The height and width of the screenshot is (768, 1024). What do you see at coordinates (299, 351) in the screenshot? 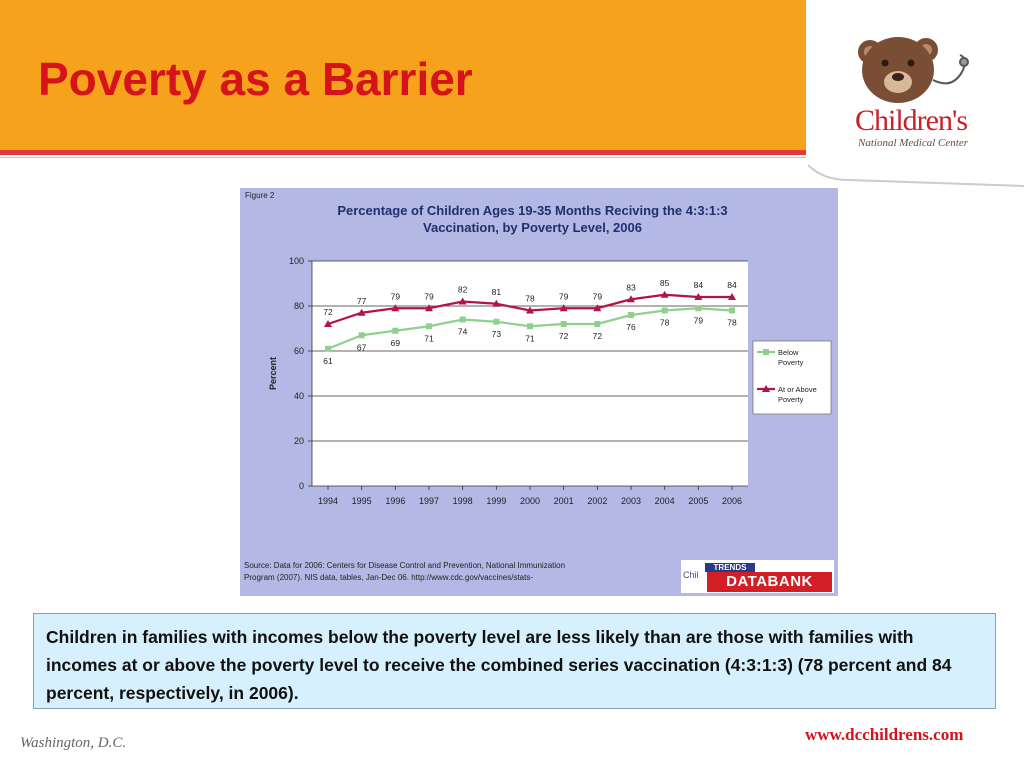
I see `y-tick-label: 60` at bounding box center [299, 351].